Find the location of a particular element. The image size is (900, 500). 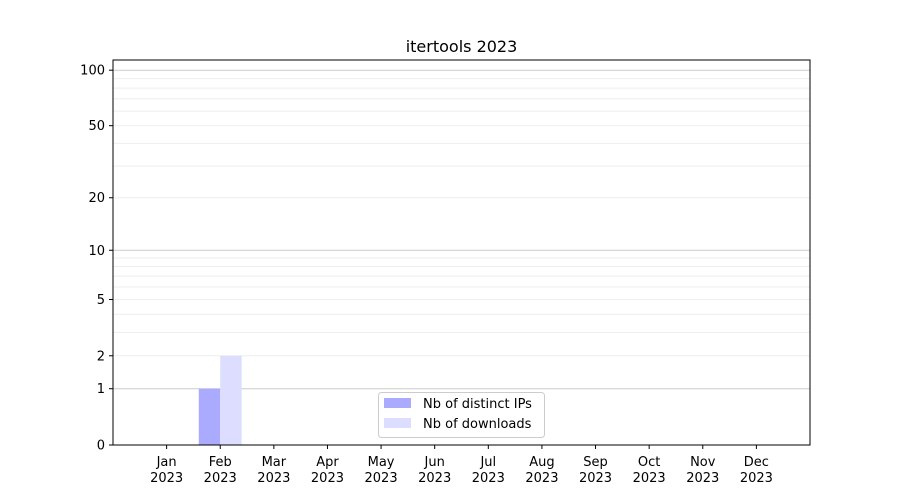

legend-label: Nb of distinct IPs is located at coordinates (477, 404).